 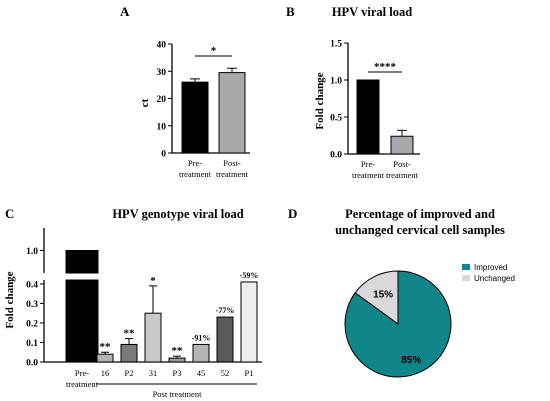 I want to click on chart-c-annotation: *, so click(x=153, y=281).